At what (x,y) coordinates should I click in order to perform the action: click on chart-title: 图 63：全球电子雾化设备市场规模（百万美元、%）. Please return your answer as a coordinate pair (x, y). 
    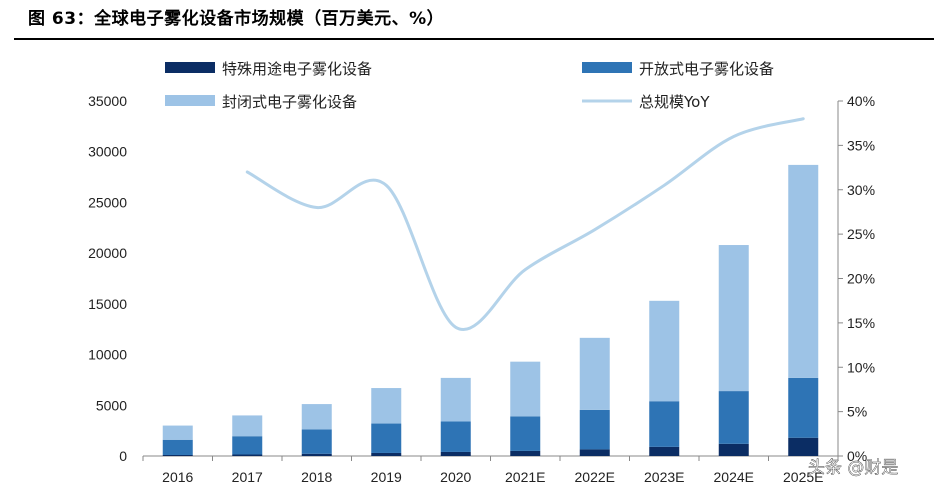
    Looking at the image, I should click on (236, 19).